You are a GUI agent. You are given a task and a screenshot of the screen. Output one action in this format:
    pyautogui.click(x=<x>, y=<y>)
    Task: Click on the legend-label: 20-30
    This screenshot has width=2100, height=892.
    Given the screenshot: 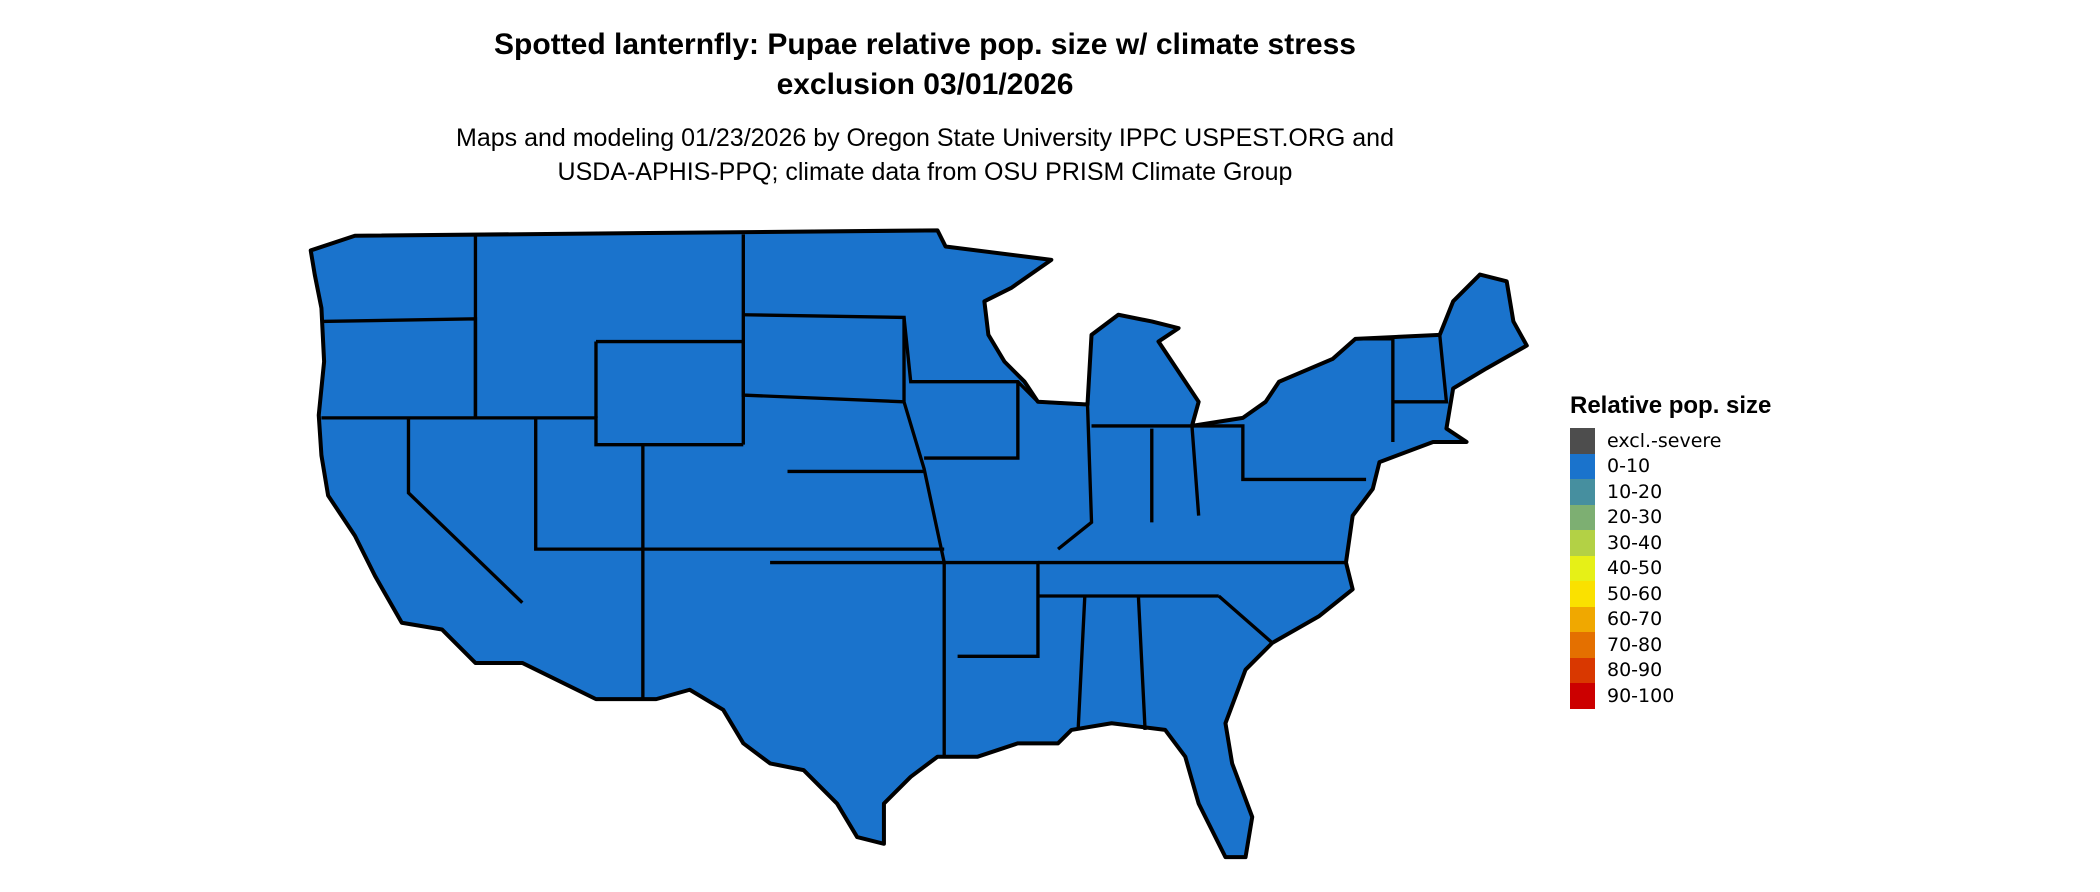 What is the action you would take?
    pyautogui.click(x=1635, y=517)
    